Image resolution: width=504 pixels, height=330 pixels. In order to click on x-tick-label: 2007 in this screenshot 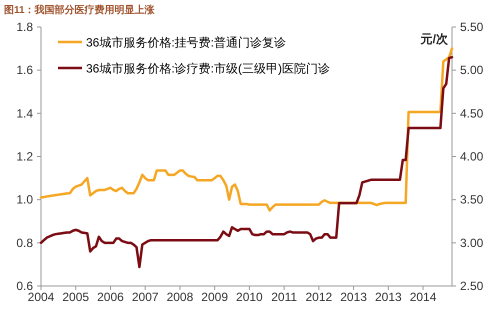, I will do `click(145, 297)`.